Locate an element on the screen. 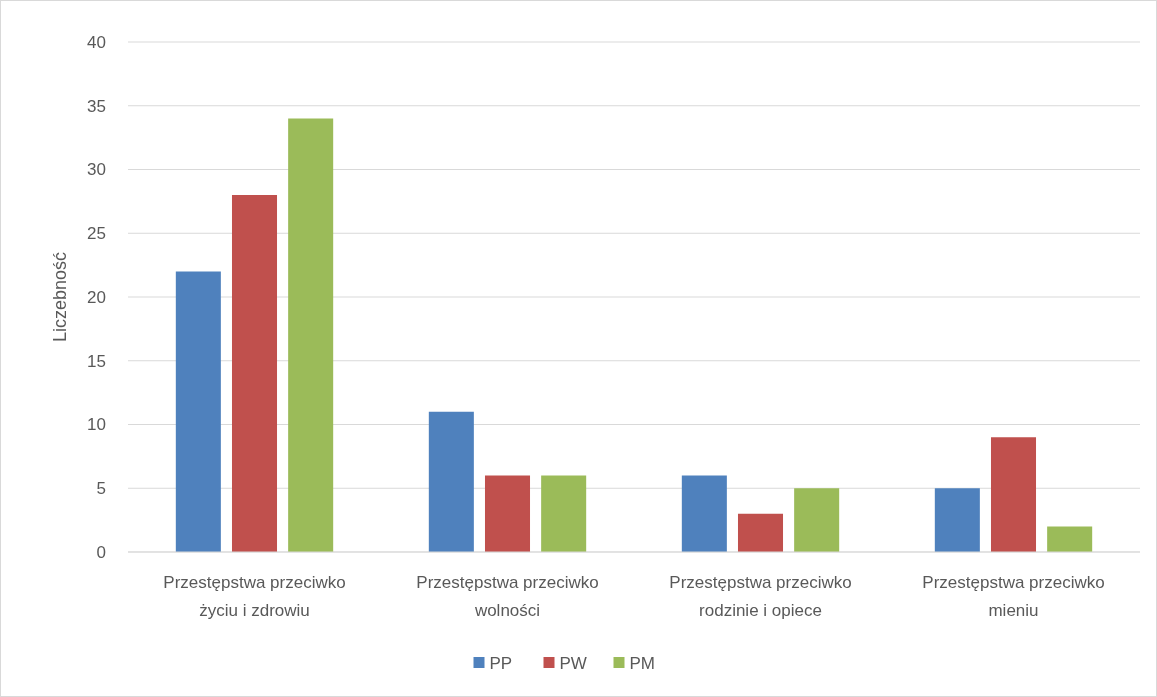 The width and height of the screenshot is (1157, 697). legend-label: PP is located at coordinates (501, 663).